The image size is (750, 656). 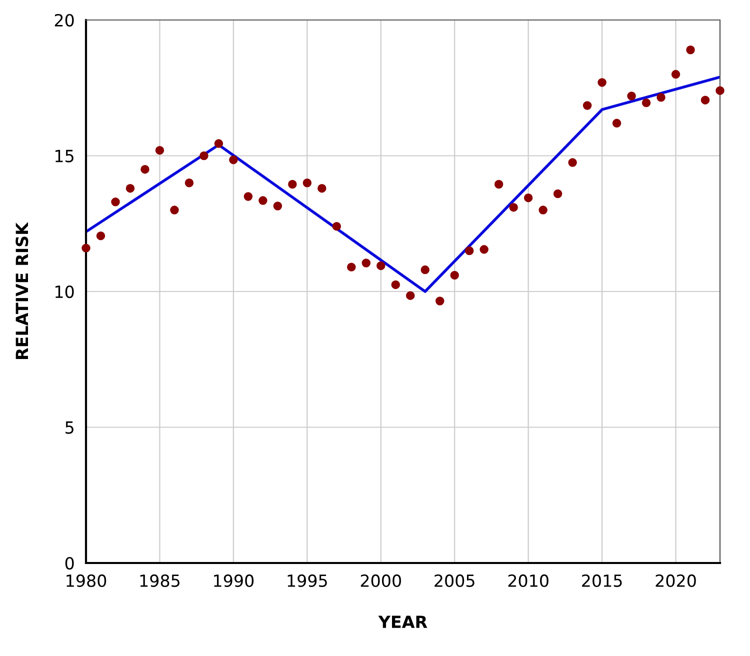 What do you see at coordinates (454, 581) in the screenshot?
I see `x-tick-label: 2005` at bounding box center [454, 581].